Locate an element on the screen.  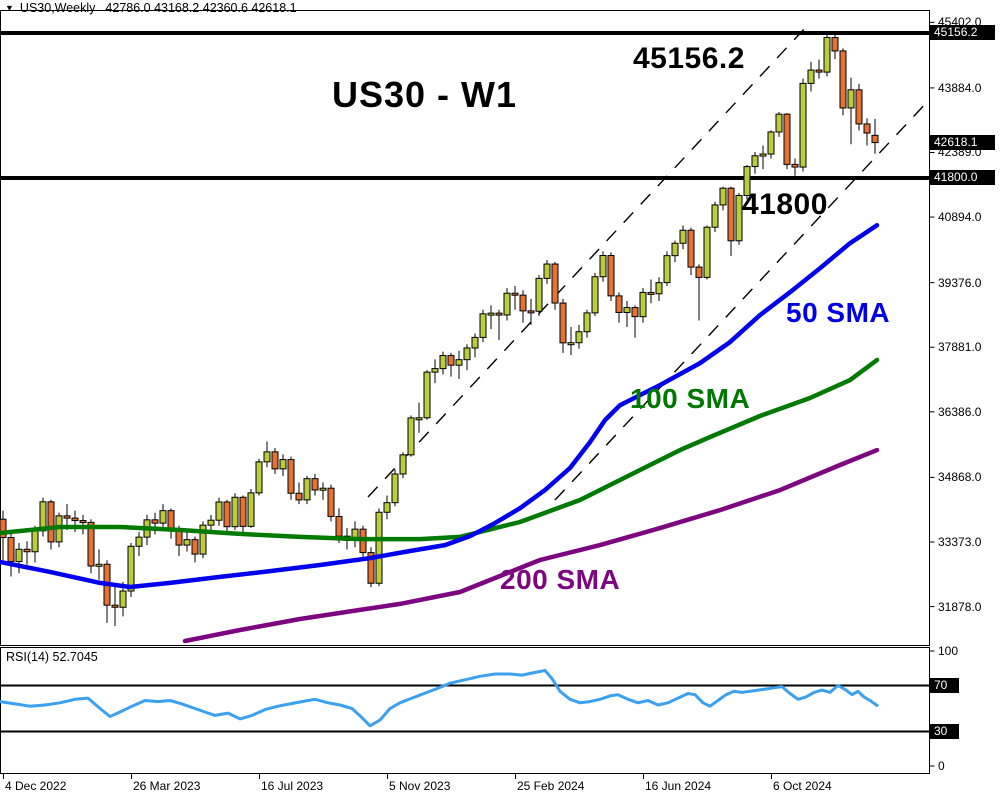
rsi-level-label: 100 is located at coordinates (948, 651).